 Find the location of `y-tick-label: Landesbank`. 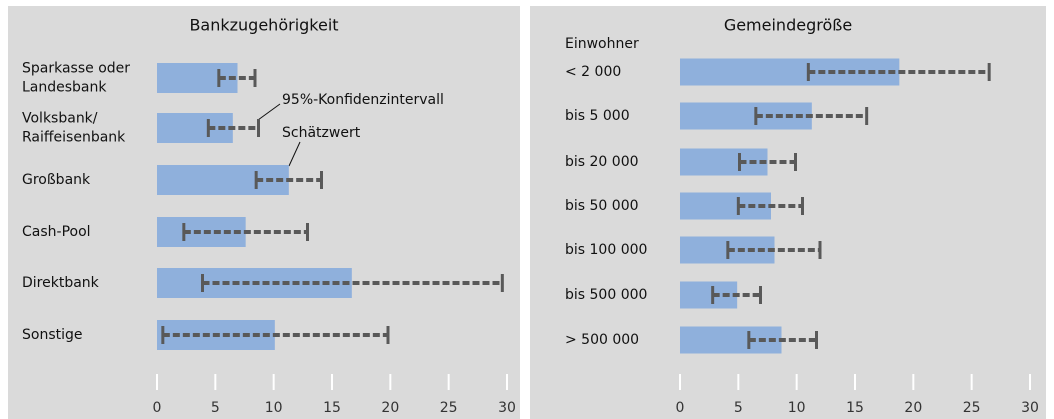

y-tick-label: Landesbank is located at coordinates (64, 88).